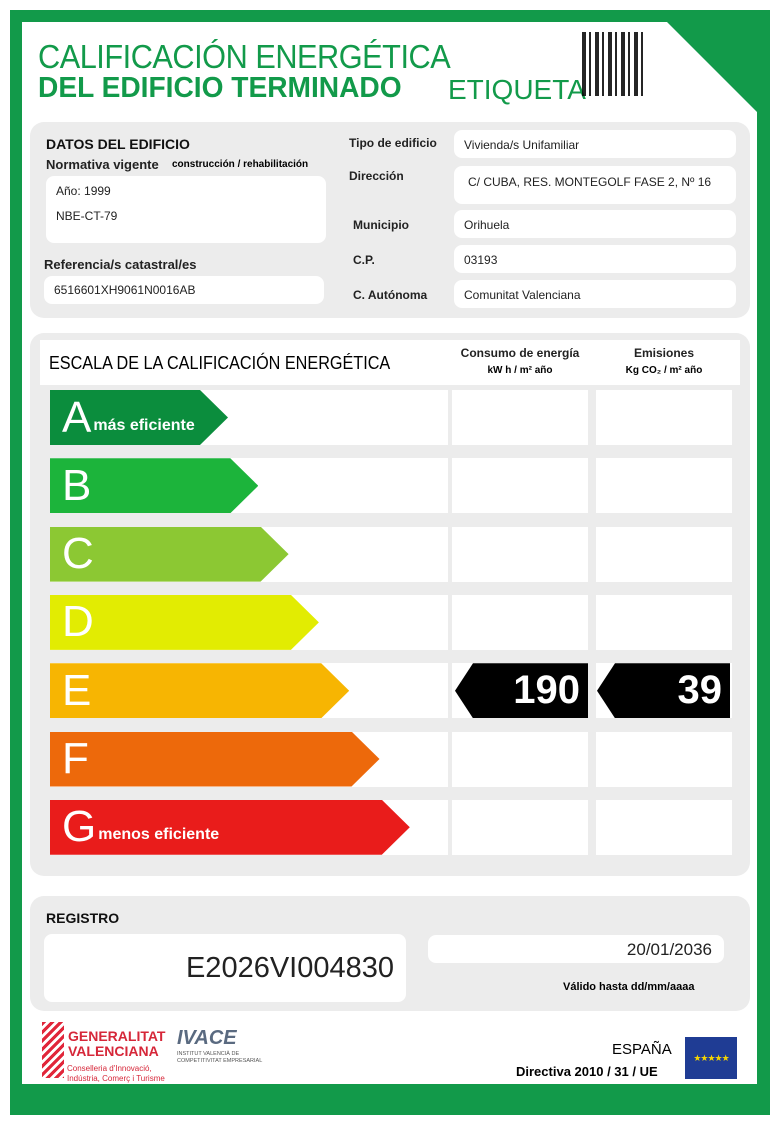  I want to click on rating-letter: B, so click(77, 485).